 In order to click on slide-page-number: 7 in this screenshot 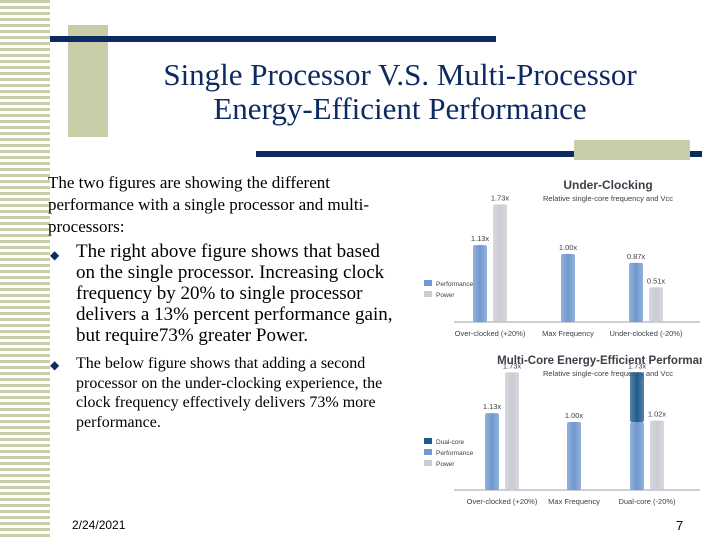, I will do `click(680, 525)`.